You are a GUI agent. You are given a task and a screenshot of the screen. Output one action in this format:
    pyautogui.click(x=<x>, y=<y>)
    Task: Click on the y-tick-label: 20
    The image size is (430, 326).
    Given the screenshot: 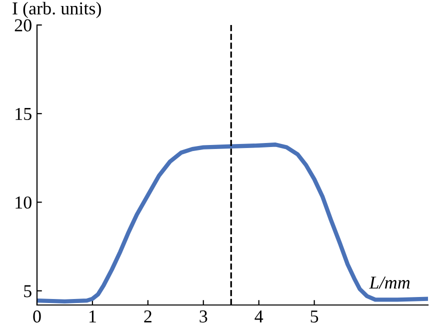 What is the action you would take?
    pyautogui.click(x=23, y=25)
    